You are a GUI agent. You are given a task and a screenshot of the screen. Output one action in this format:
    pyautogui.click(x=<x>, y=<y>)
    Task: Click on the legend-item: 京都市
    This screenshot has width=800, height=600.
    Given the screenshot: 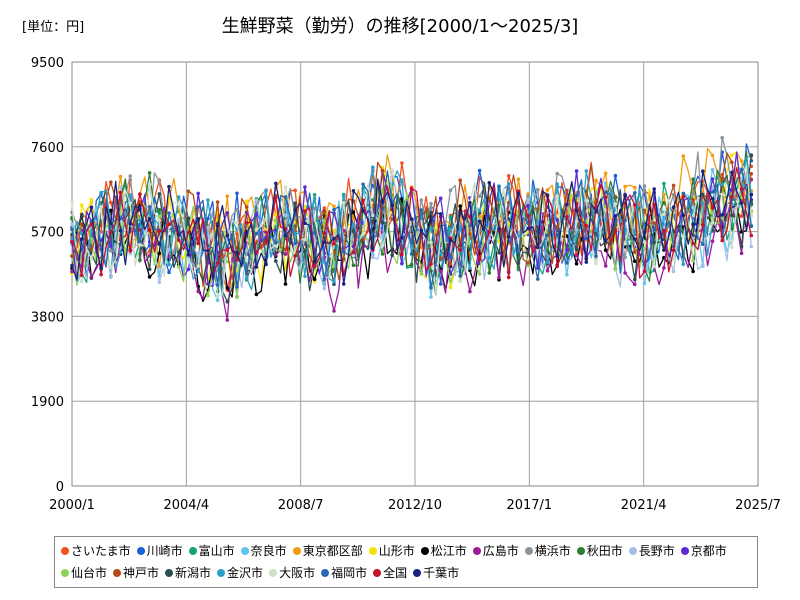 What is the action you would take?
    pyautogui.click(x=703, y=551)
    